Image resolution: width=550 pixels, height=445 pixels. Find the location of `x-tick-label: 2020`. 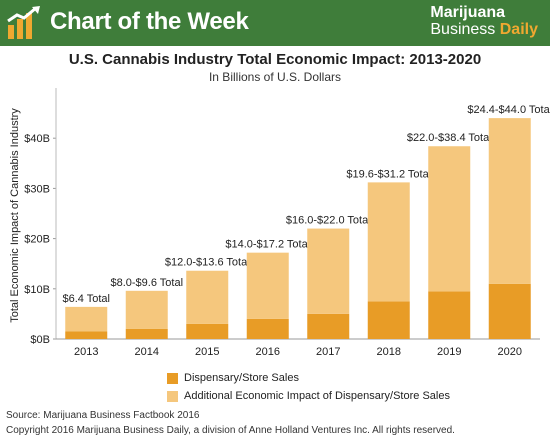

x-tick-label: 2020 is located at coordinates (510, 352).